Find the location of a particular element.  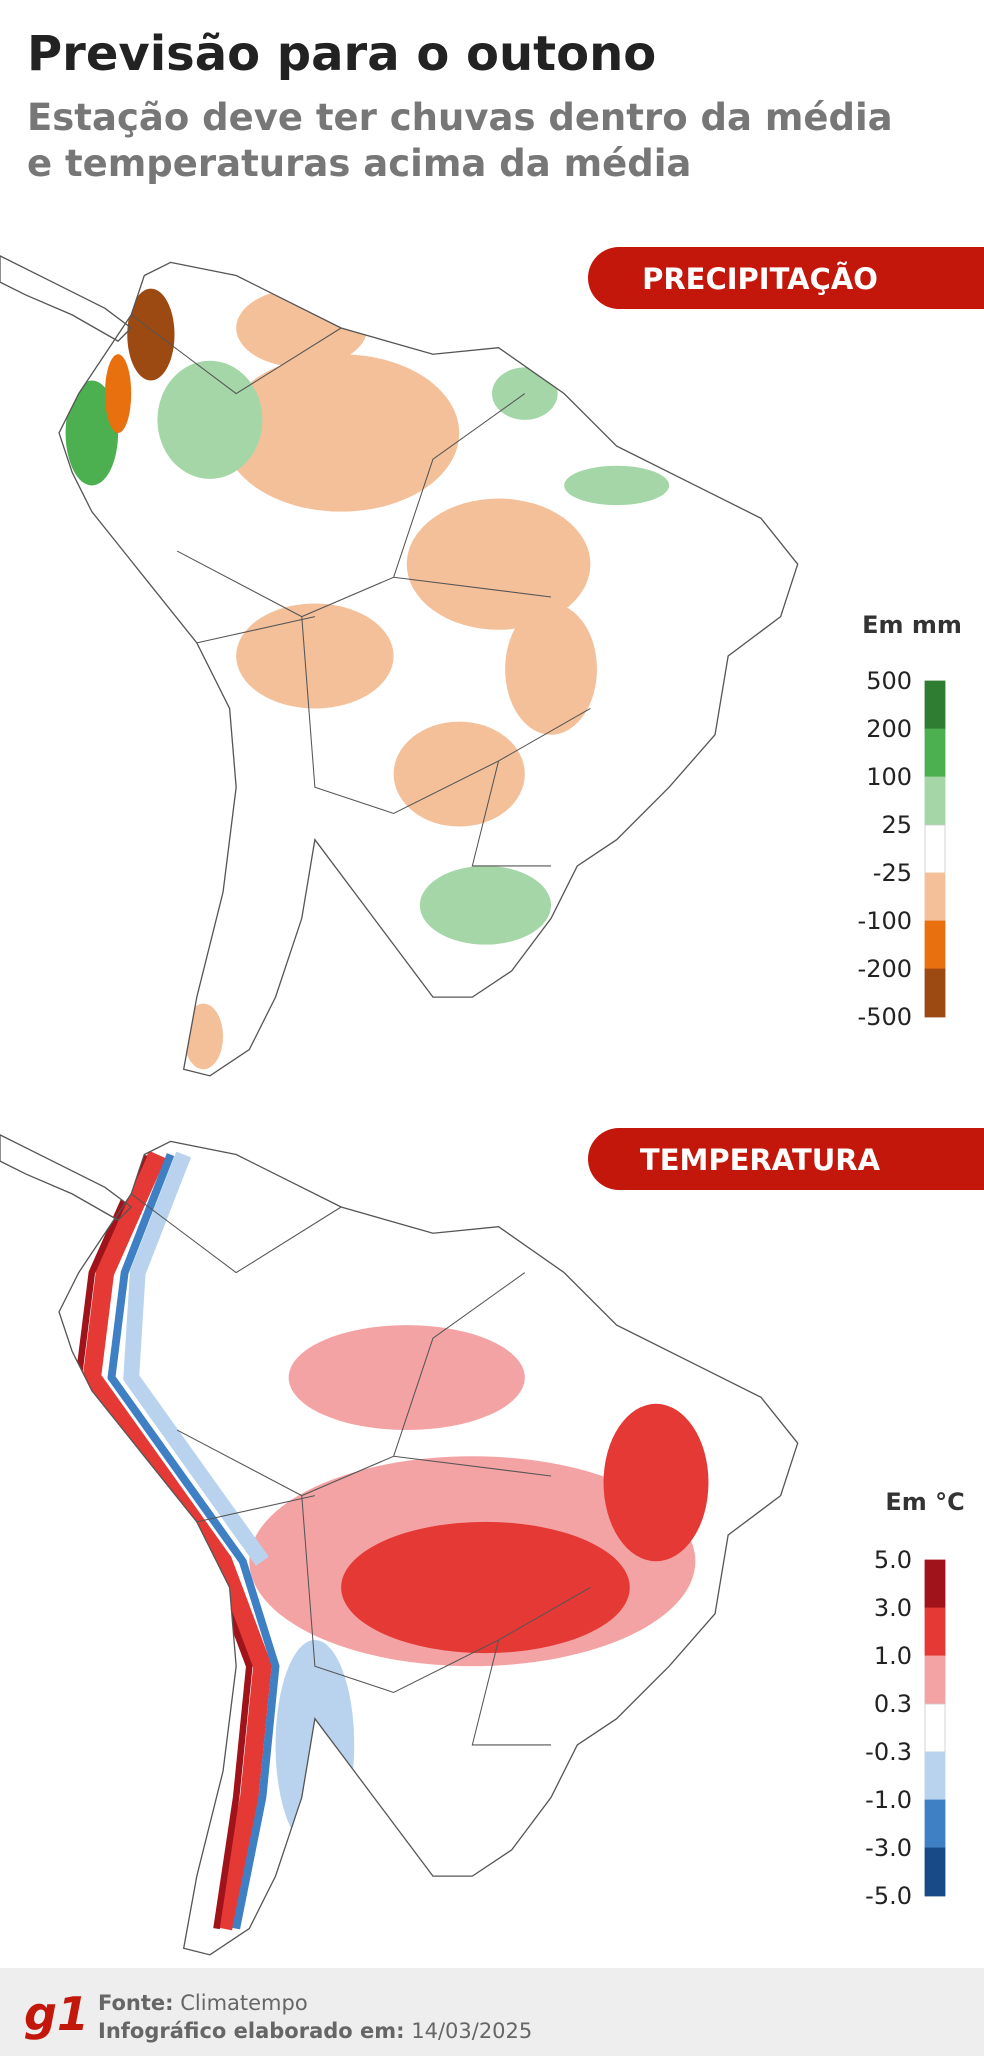

legend-tick: -3.0 is located at coordinates (888, 1848).